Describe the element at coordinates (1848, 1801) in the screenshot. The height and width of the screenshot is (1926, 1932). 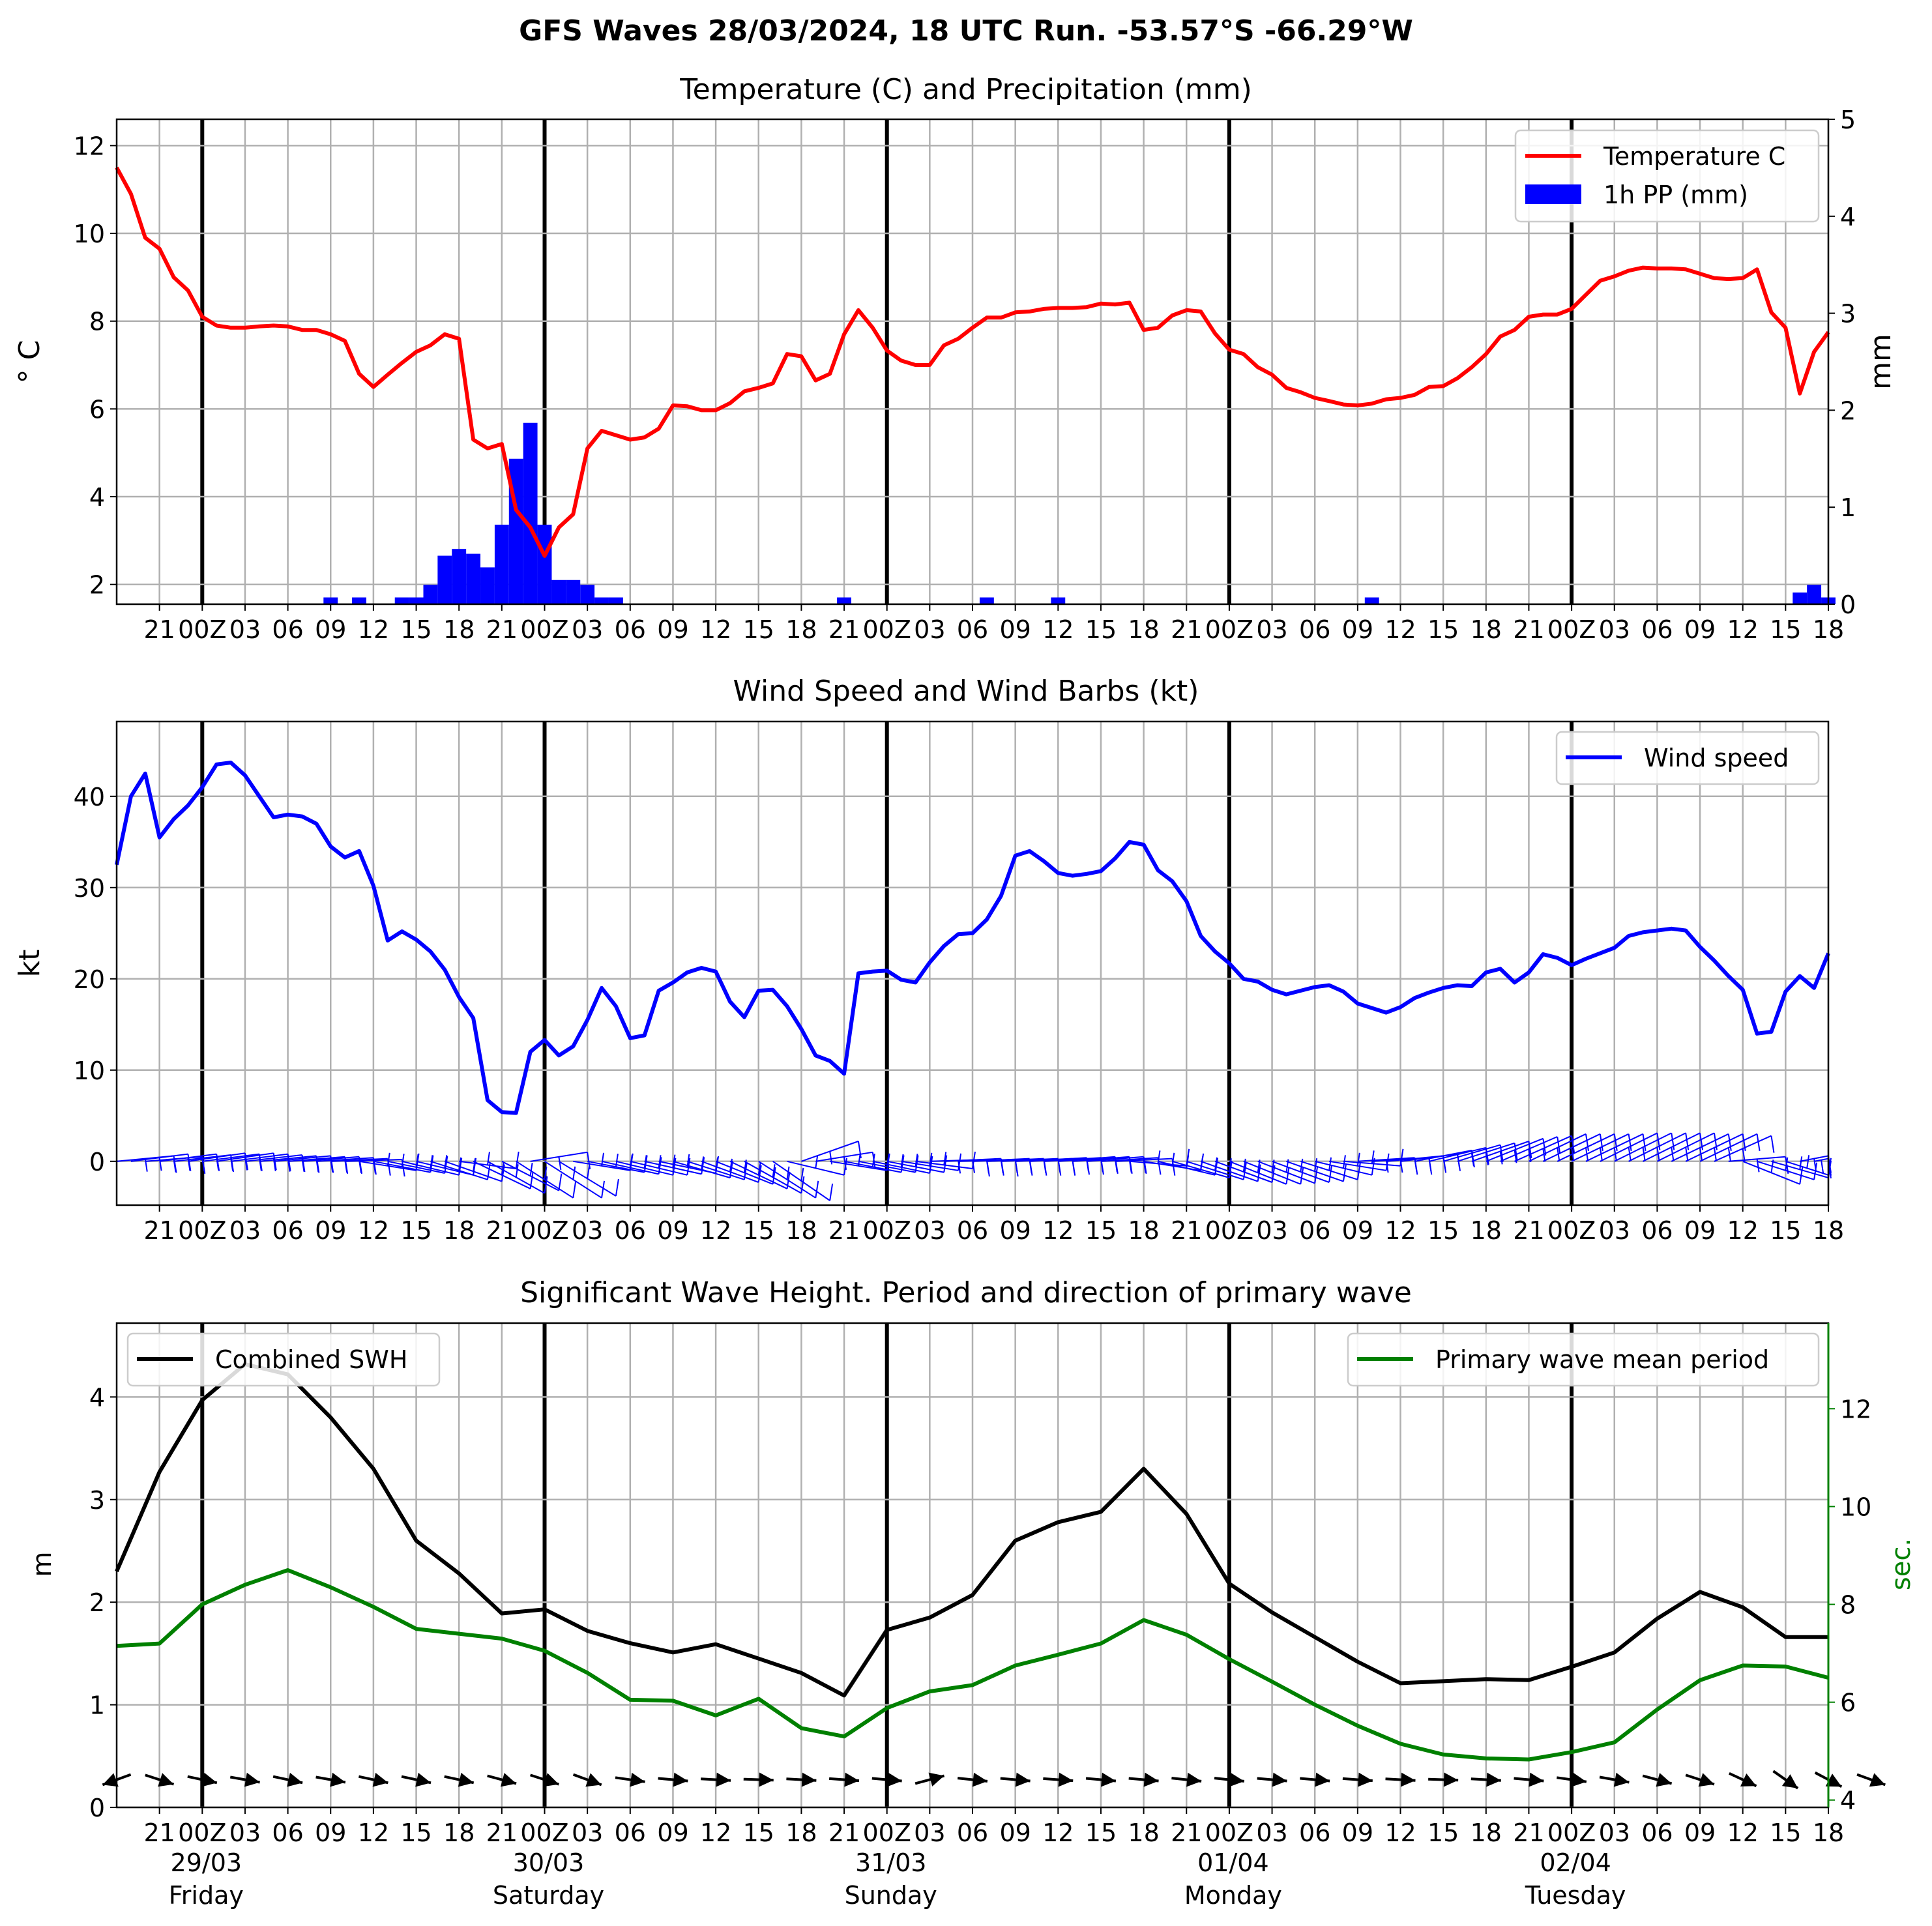
I see `y-right-tick-label: 4` at that location.